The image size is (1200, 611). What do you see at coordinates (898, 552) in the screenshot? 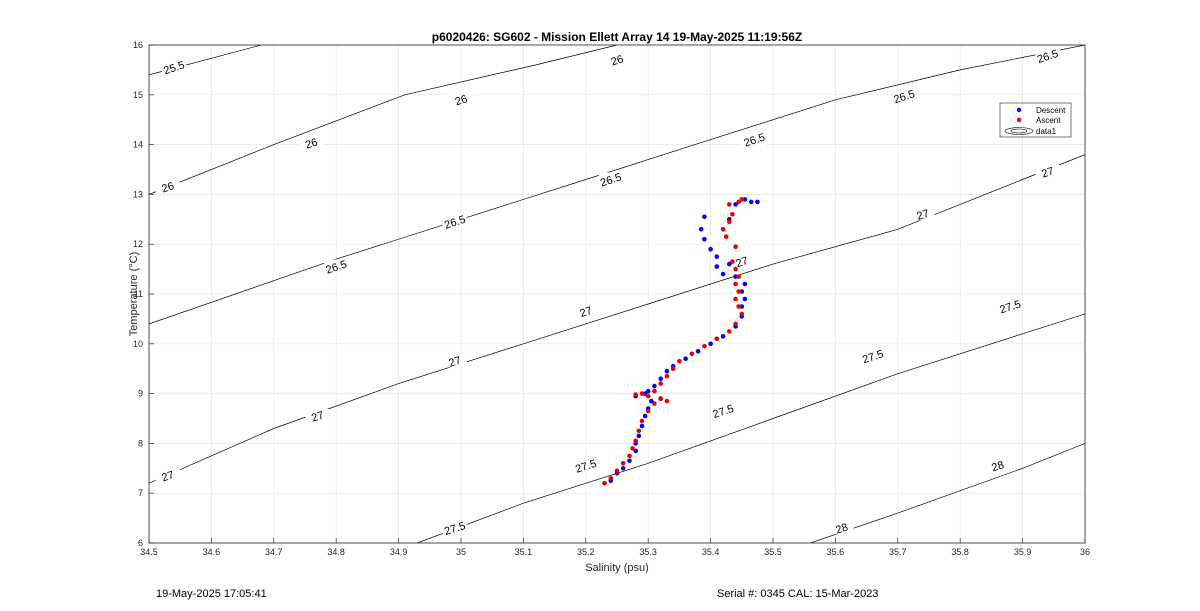
I see `x-tick-label: 35.7` at bounding box center [898, 552].